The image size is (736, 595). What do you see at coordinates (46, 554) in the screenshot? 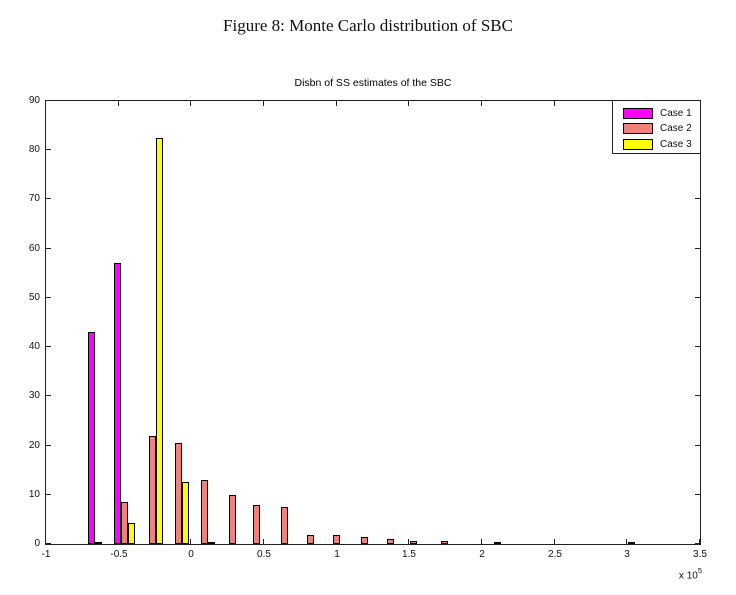
I see `x-tick-label: -1` at bounding box center [46, 554].